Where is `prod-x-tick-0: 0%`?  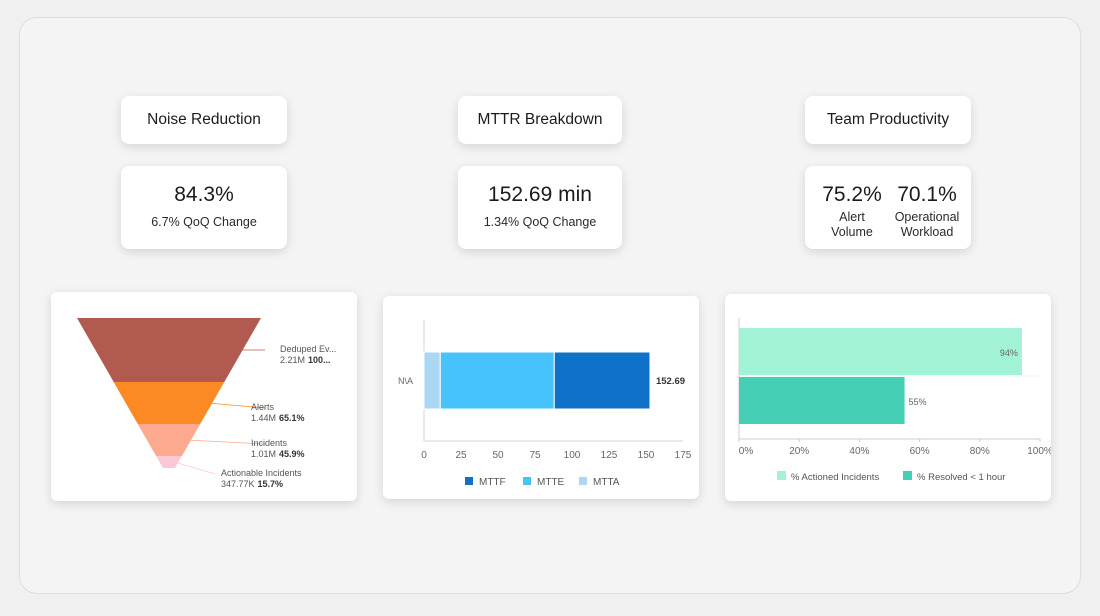 prod-x-tick-0: 0% is located at coordinates (746, 451).